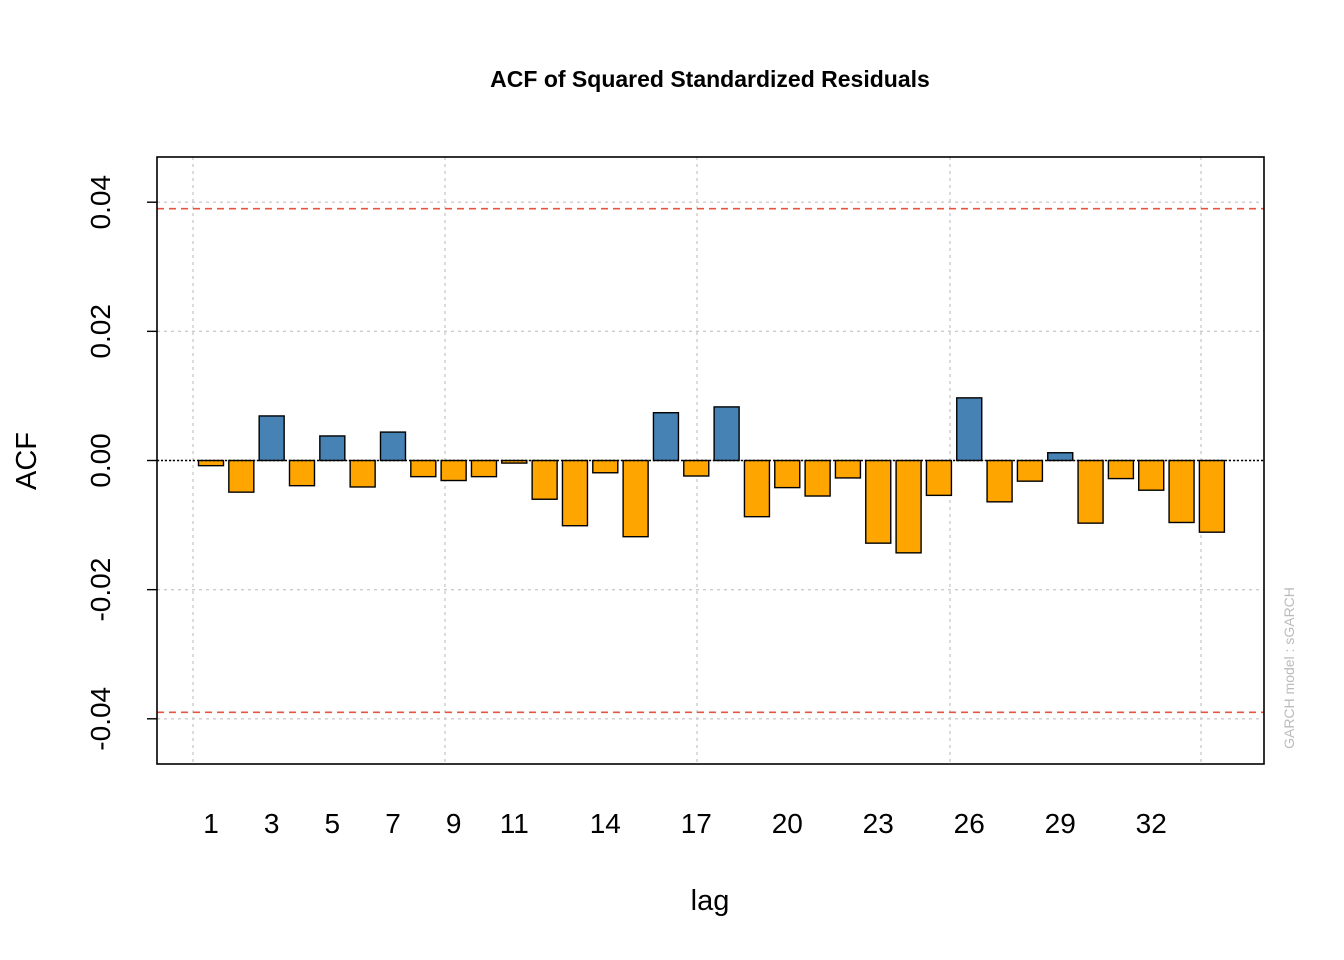 This screenshot has width=1344, height=960. Describe the element at coordinates (211, 823) in the screenshot. I see `x-tick-label: 1` at that location.